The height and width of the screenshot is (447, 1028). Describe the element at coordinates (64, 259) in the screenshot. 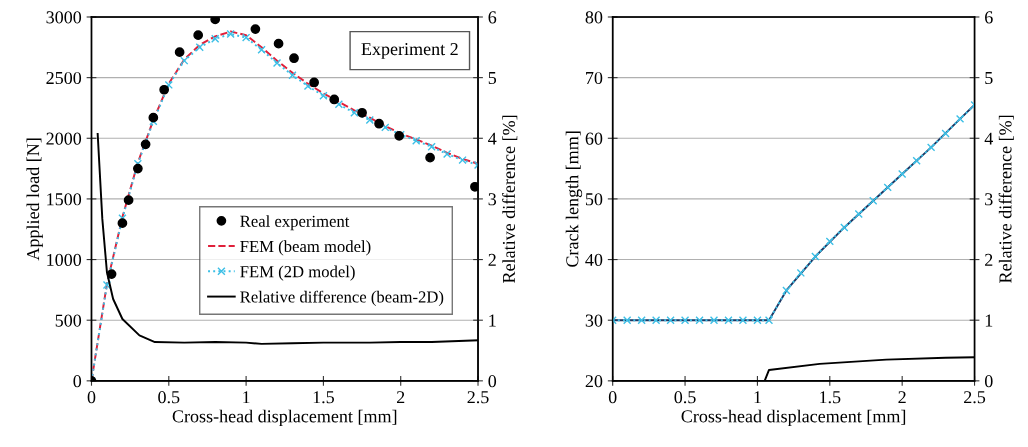

I see `y-tick-label: 1000` at that location.